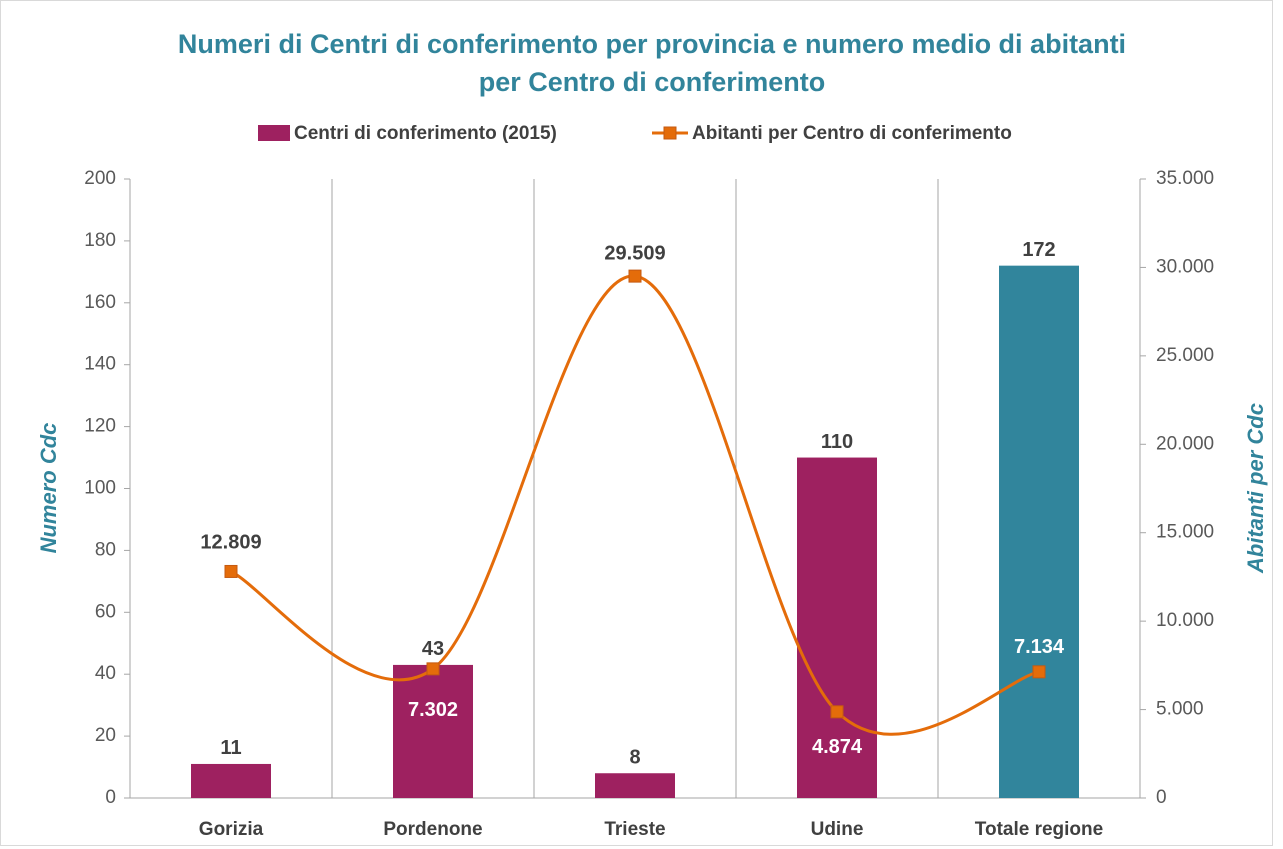 Image resolution: width=1283 pixels, height=849 pixels. I want to click on bar-value-label: 11, so click(230, 748).